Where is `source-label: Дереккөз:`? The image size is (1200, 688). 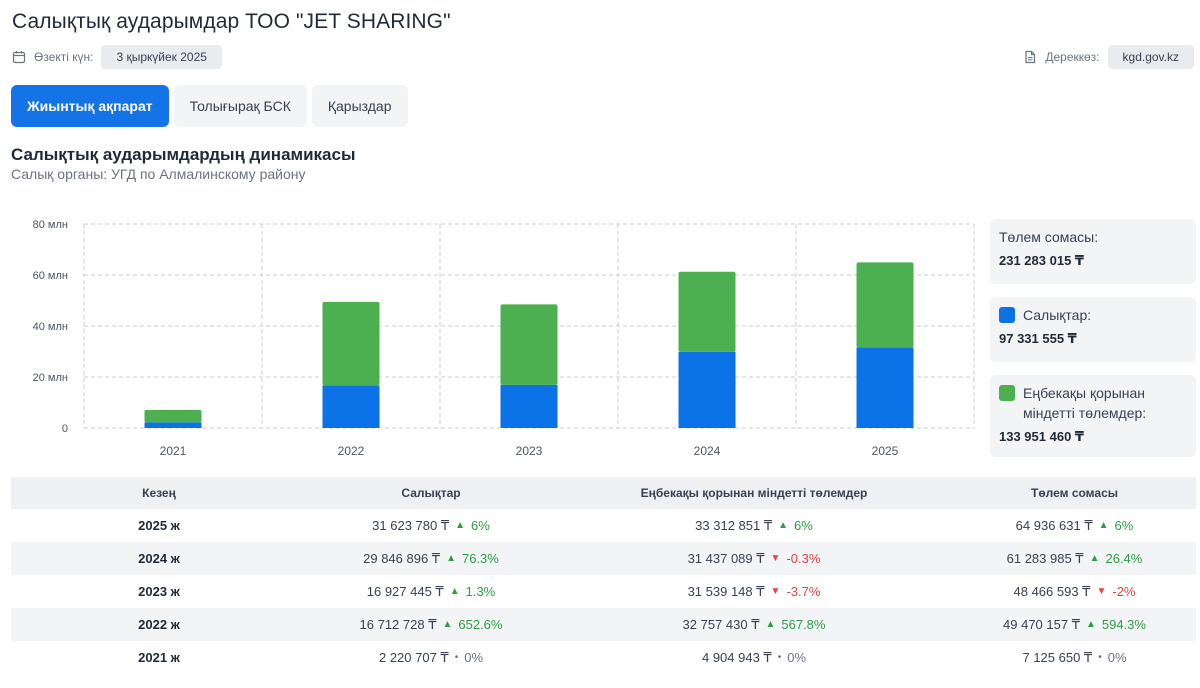
source-label: Дереккөз: is located at coordinates (1072, 57).